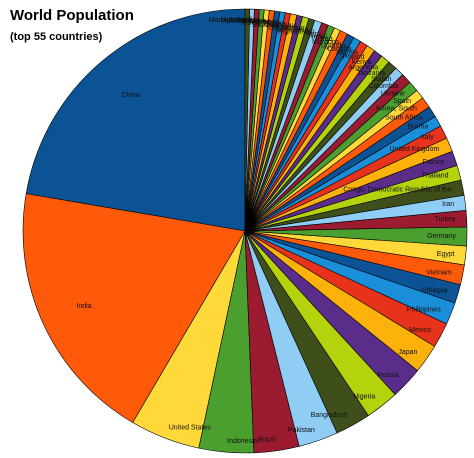 The width and height of the screenshot is (474, 458). What do you see at coordinates (301, 430) in the screenshot?
I see `slice-label: Pakistan` at bounding box center [301, 430].